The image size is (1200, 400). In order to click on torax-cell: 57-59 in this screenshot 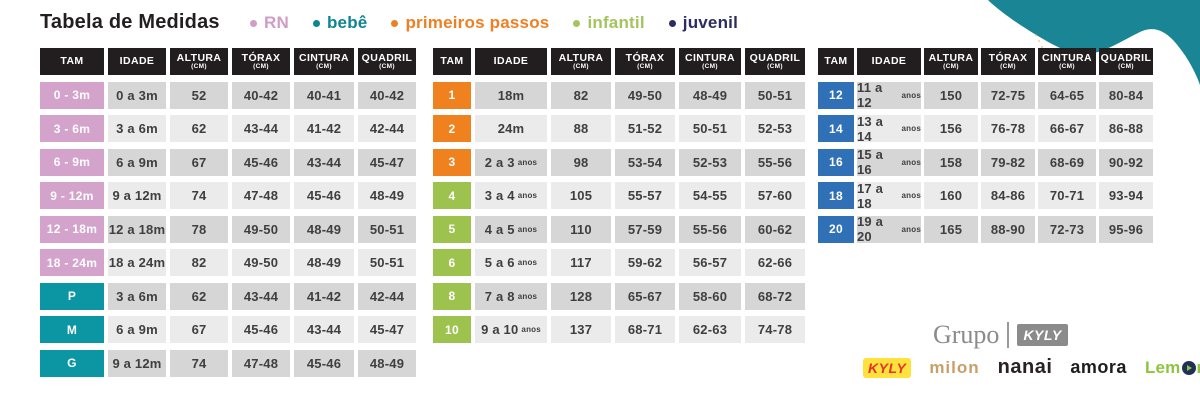, I will do `click(645, 229)`.